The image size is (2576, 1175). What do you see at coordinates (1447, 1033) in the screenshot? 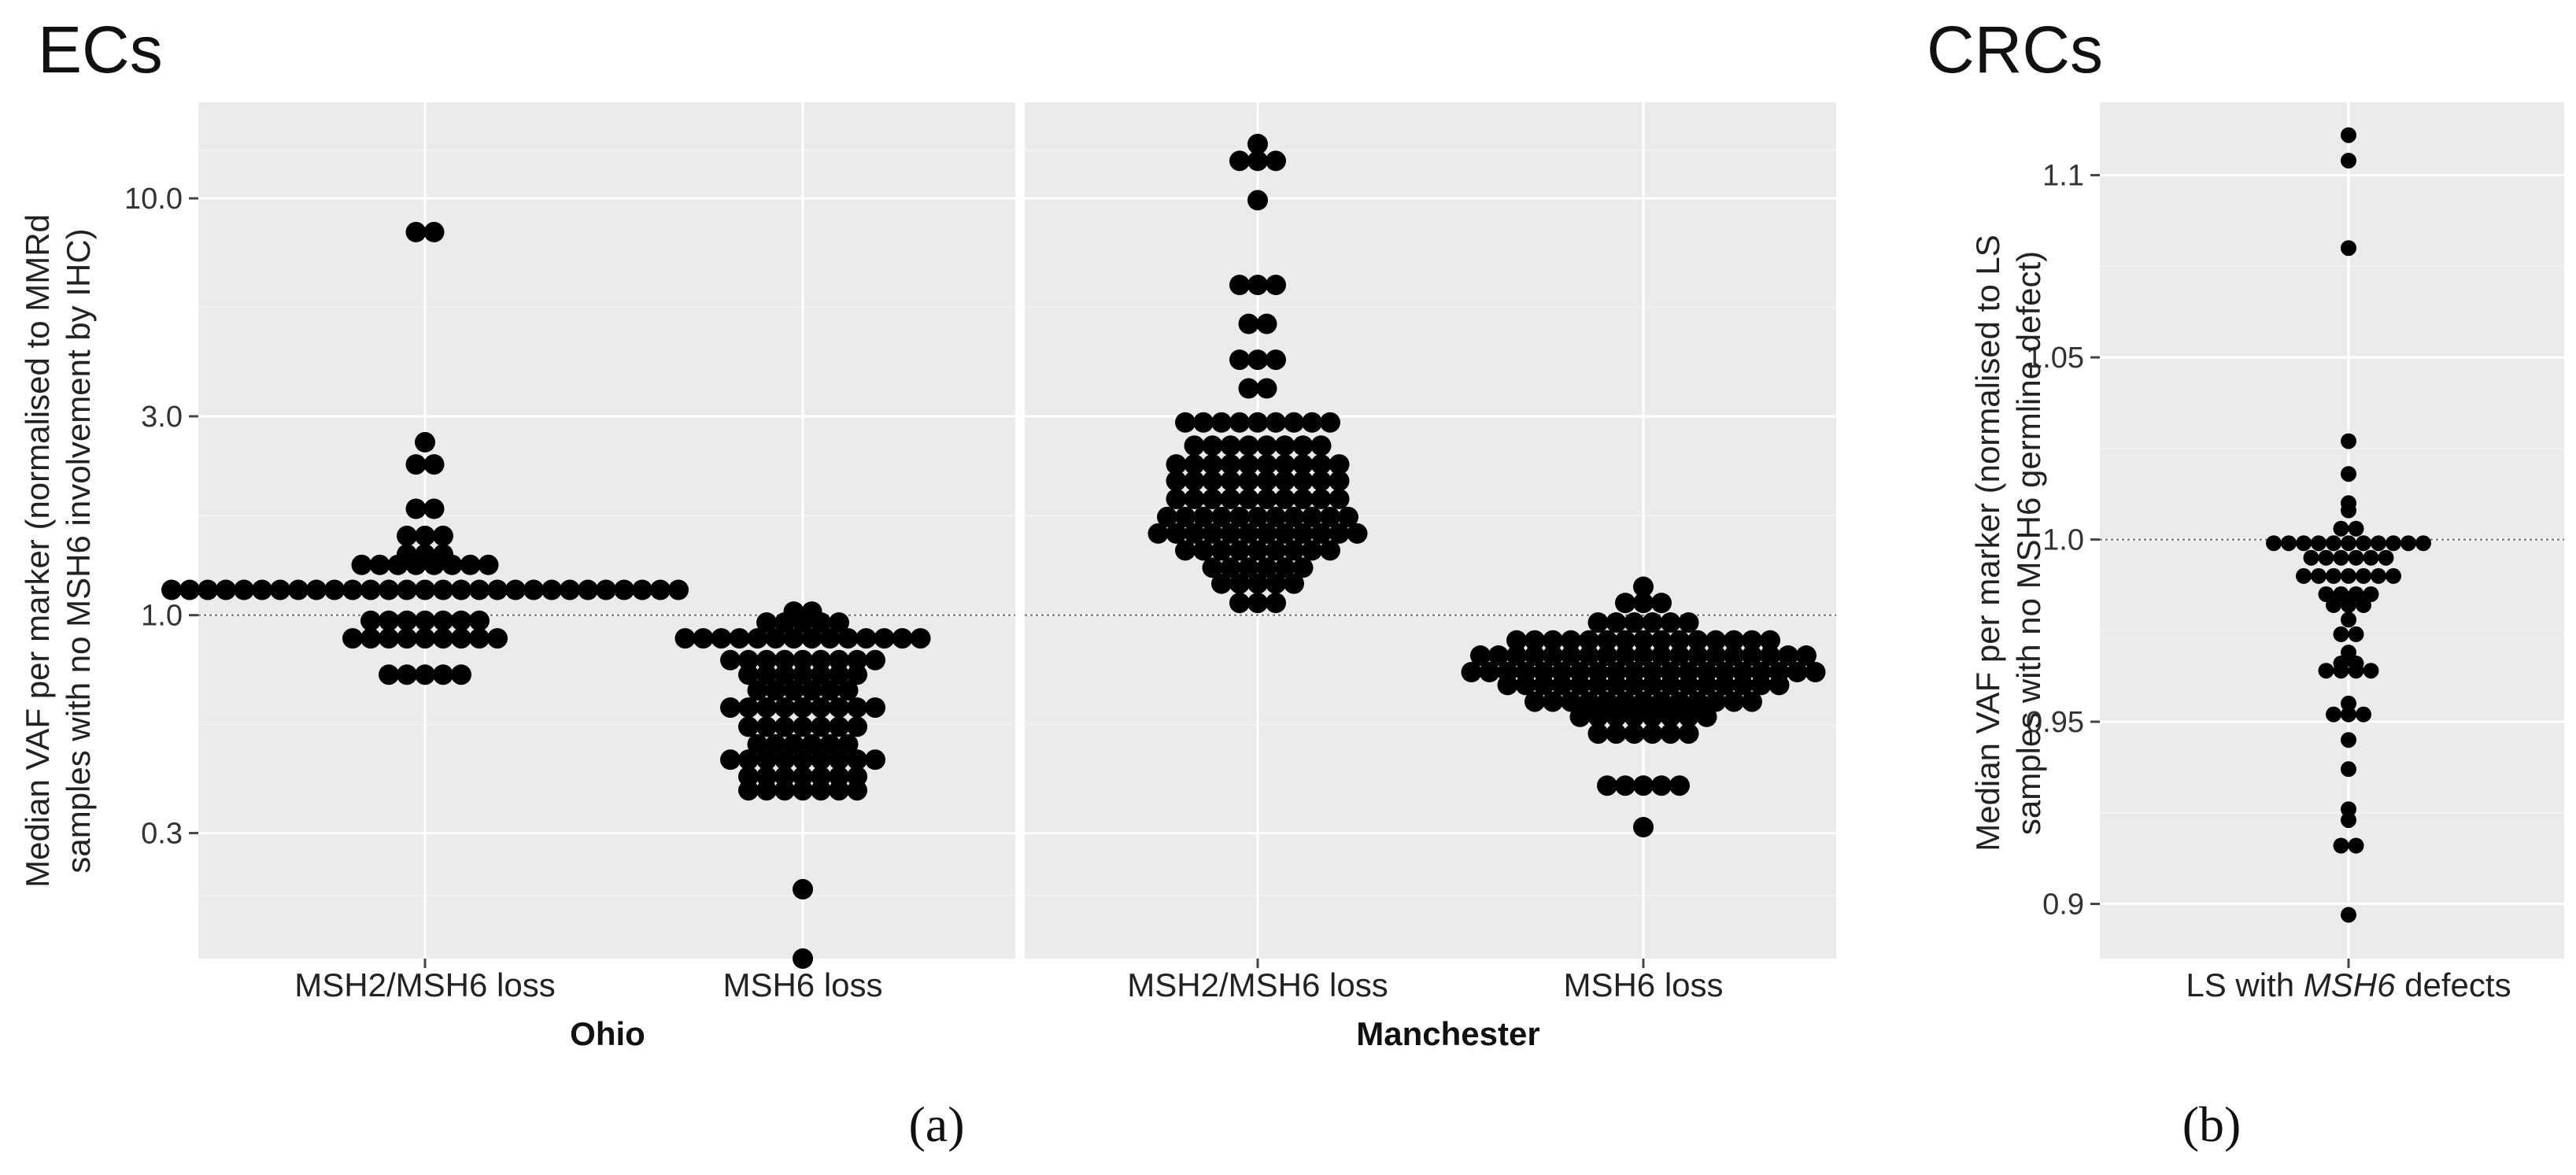
I see `facet-label-manchester: Manchester` at bounding box center [1447, 1033].